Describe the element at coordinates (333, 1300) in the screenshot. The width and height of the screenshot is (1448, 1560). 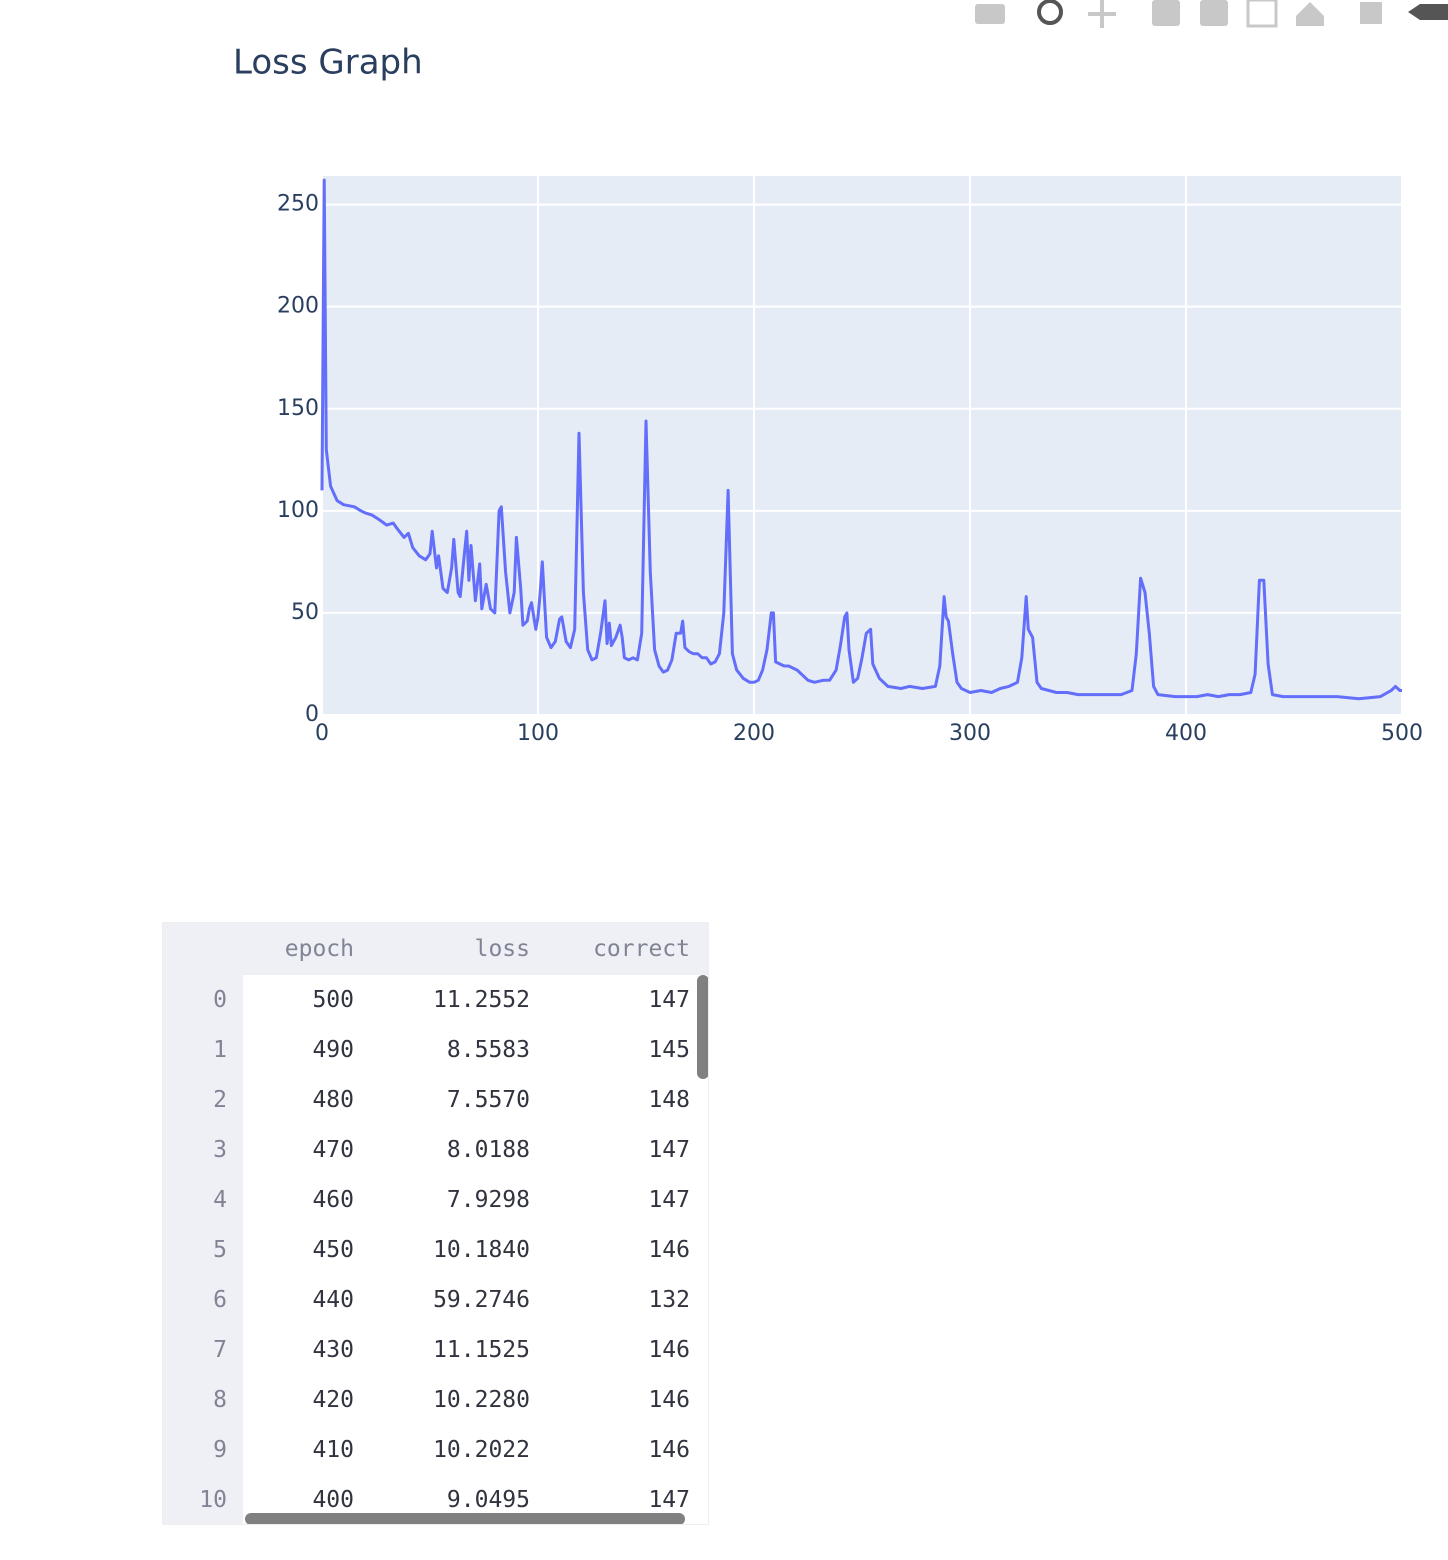
I see `table-cell: 440` at that location.